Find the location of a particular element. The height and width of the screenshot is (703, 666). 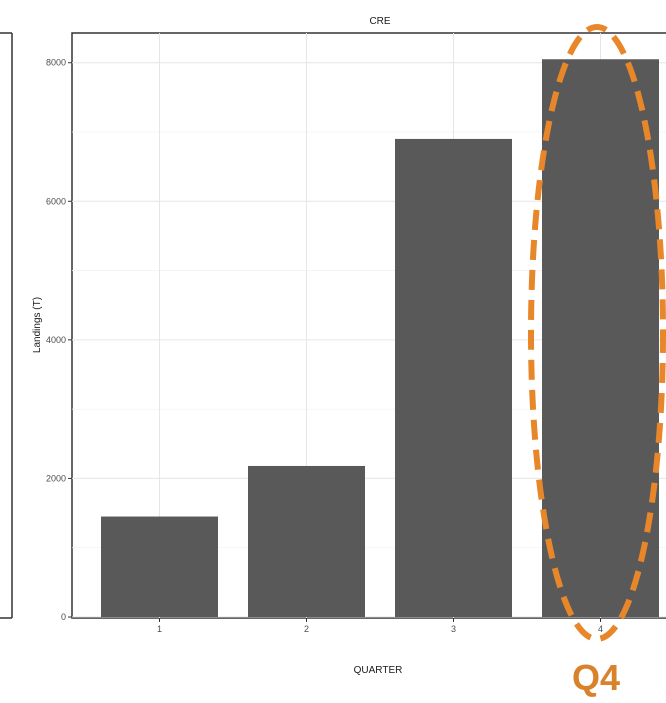

y-tick-label: 8000 is located at coordinates (56, 63).